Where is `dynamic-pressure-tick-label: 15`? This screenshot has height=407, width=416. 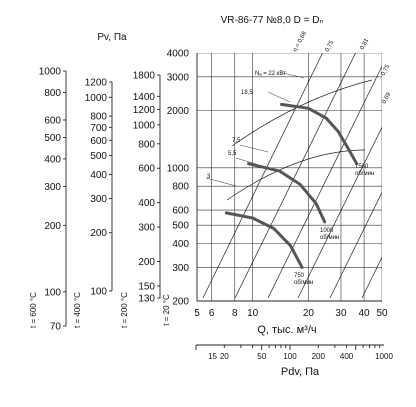
dynamic-pressure-tick-label: 15 is located at coordinates (212, 356).